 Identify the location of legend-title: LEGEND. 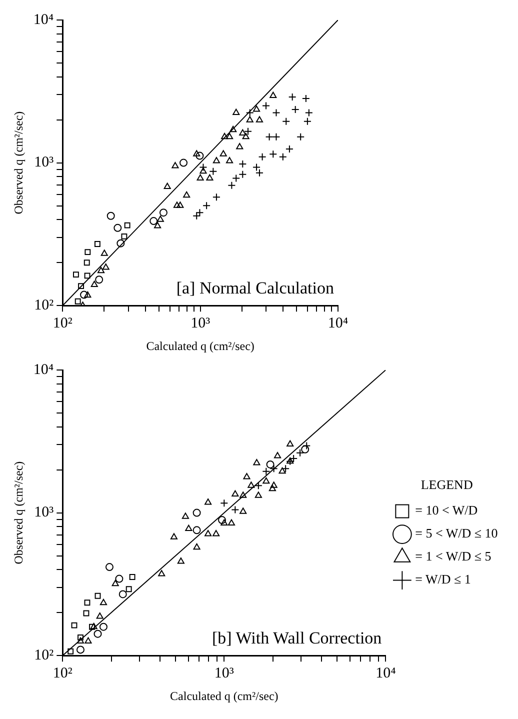
(446, 484).